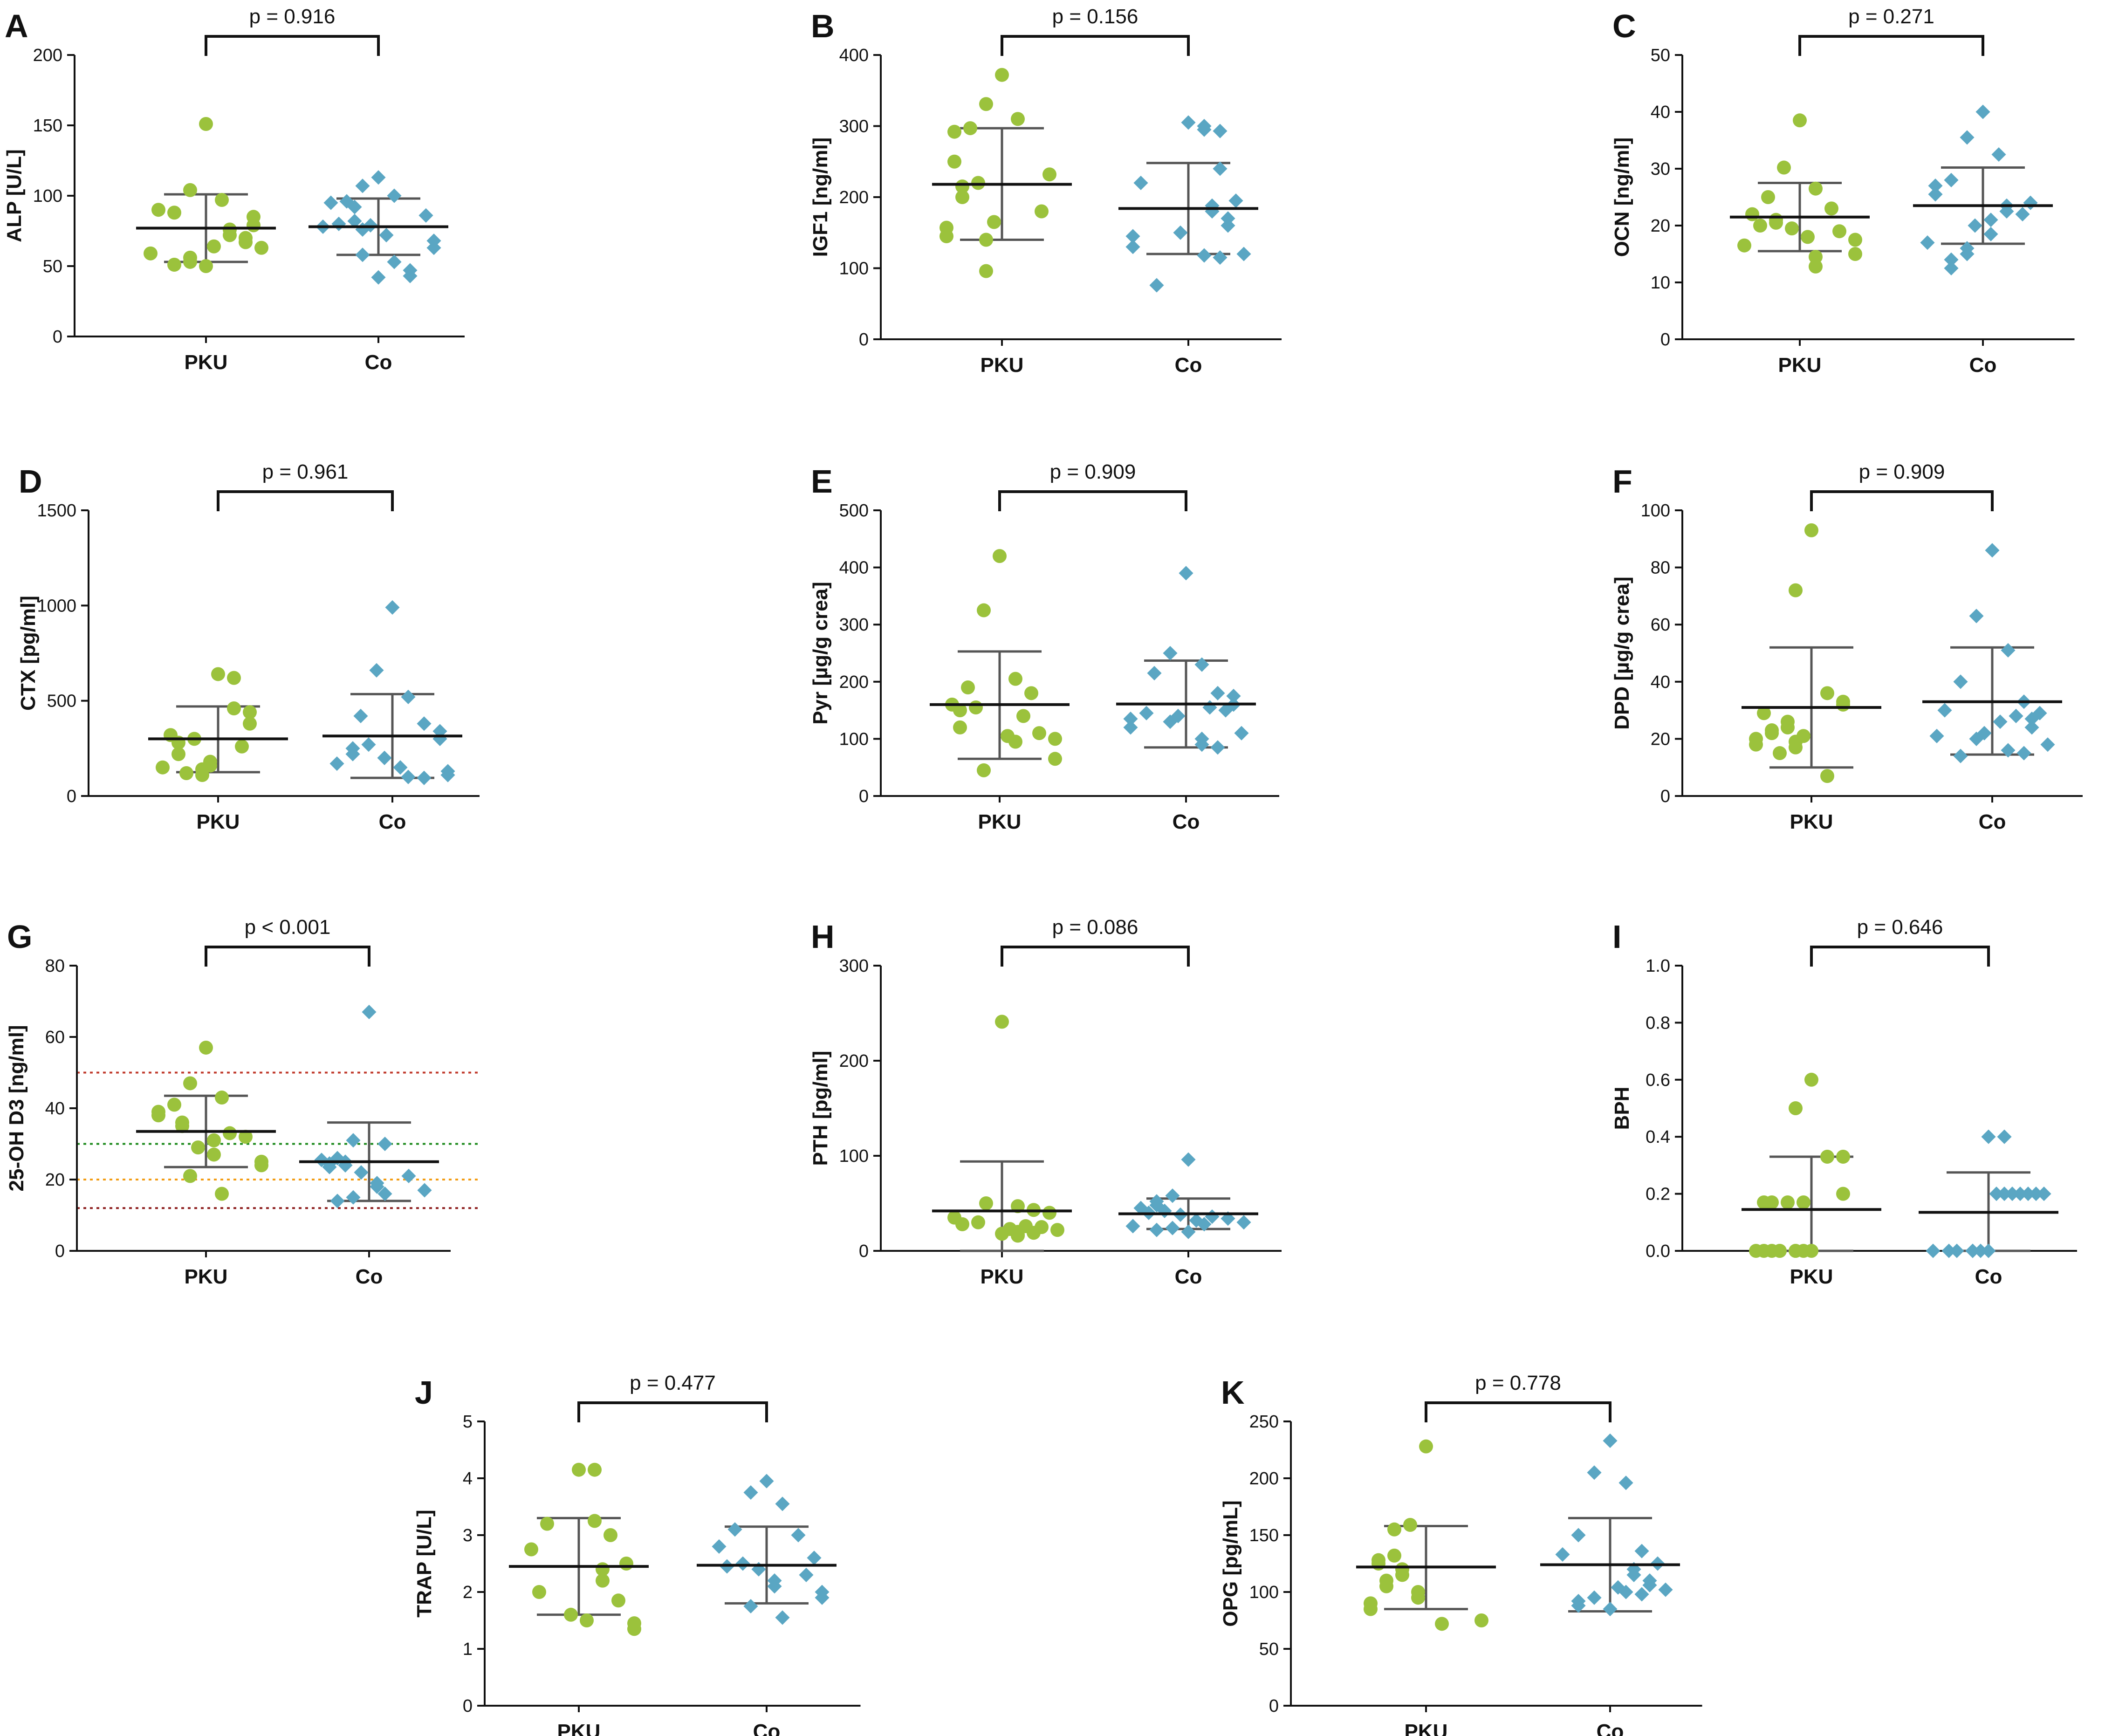  What do you see at coordinates (288, 927) in the screenshot?
I see `p-value-label: p < 0.001` at bounding box center [288, 927].